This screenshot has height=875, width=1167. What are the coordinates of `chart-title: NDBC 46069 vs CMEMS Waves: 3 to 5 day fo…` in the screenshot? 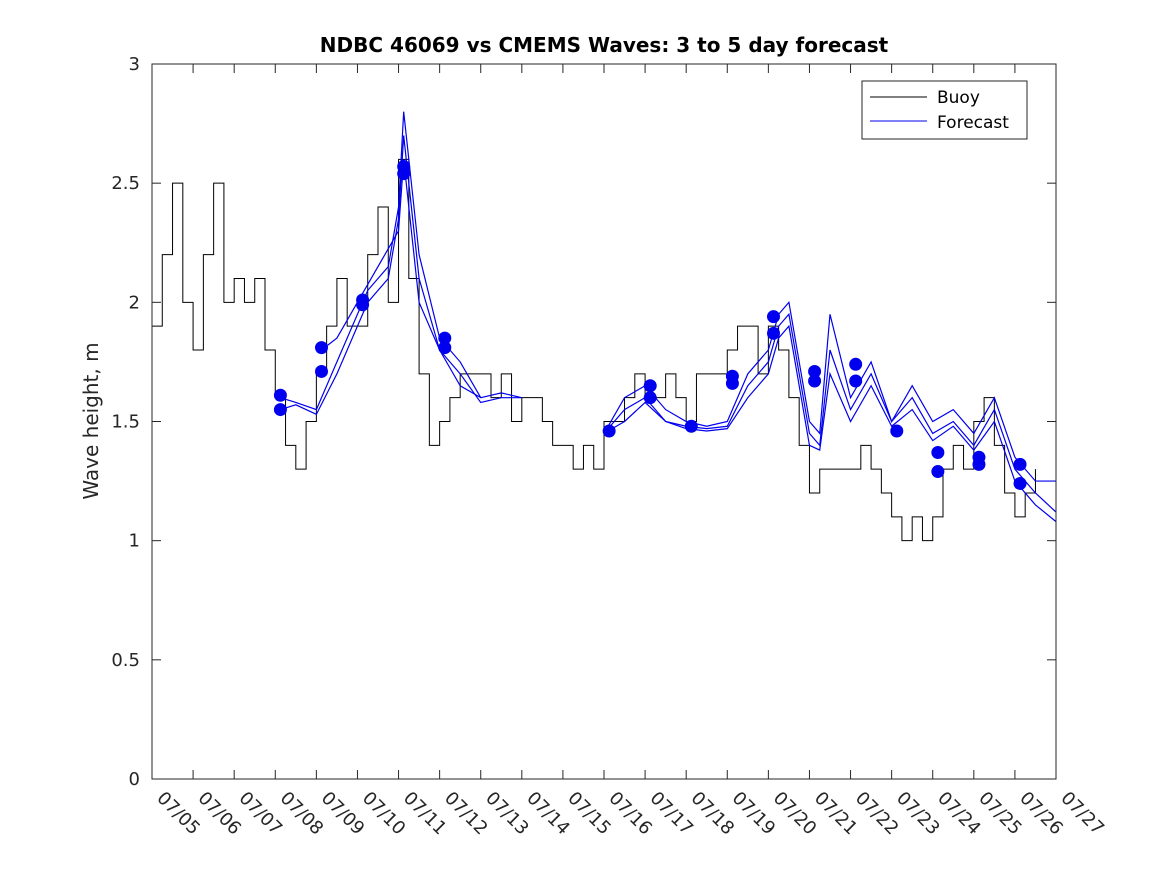 It's located at (604, 45).